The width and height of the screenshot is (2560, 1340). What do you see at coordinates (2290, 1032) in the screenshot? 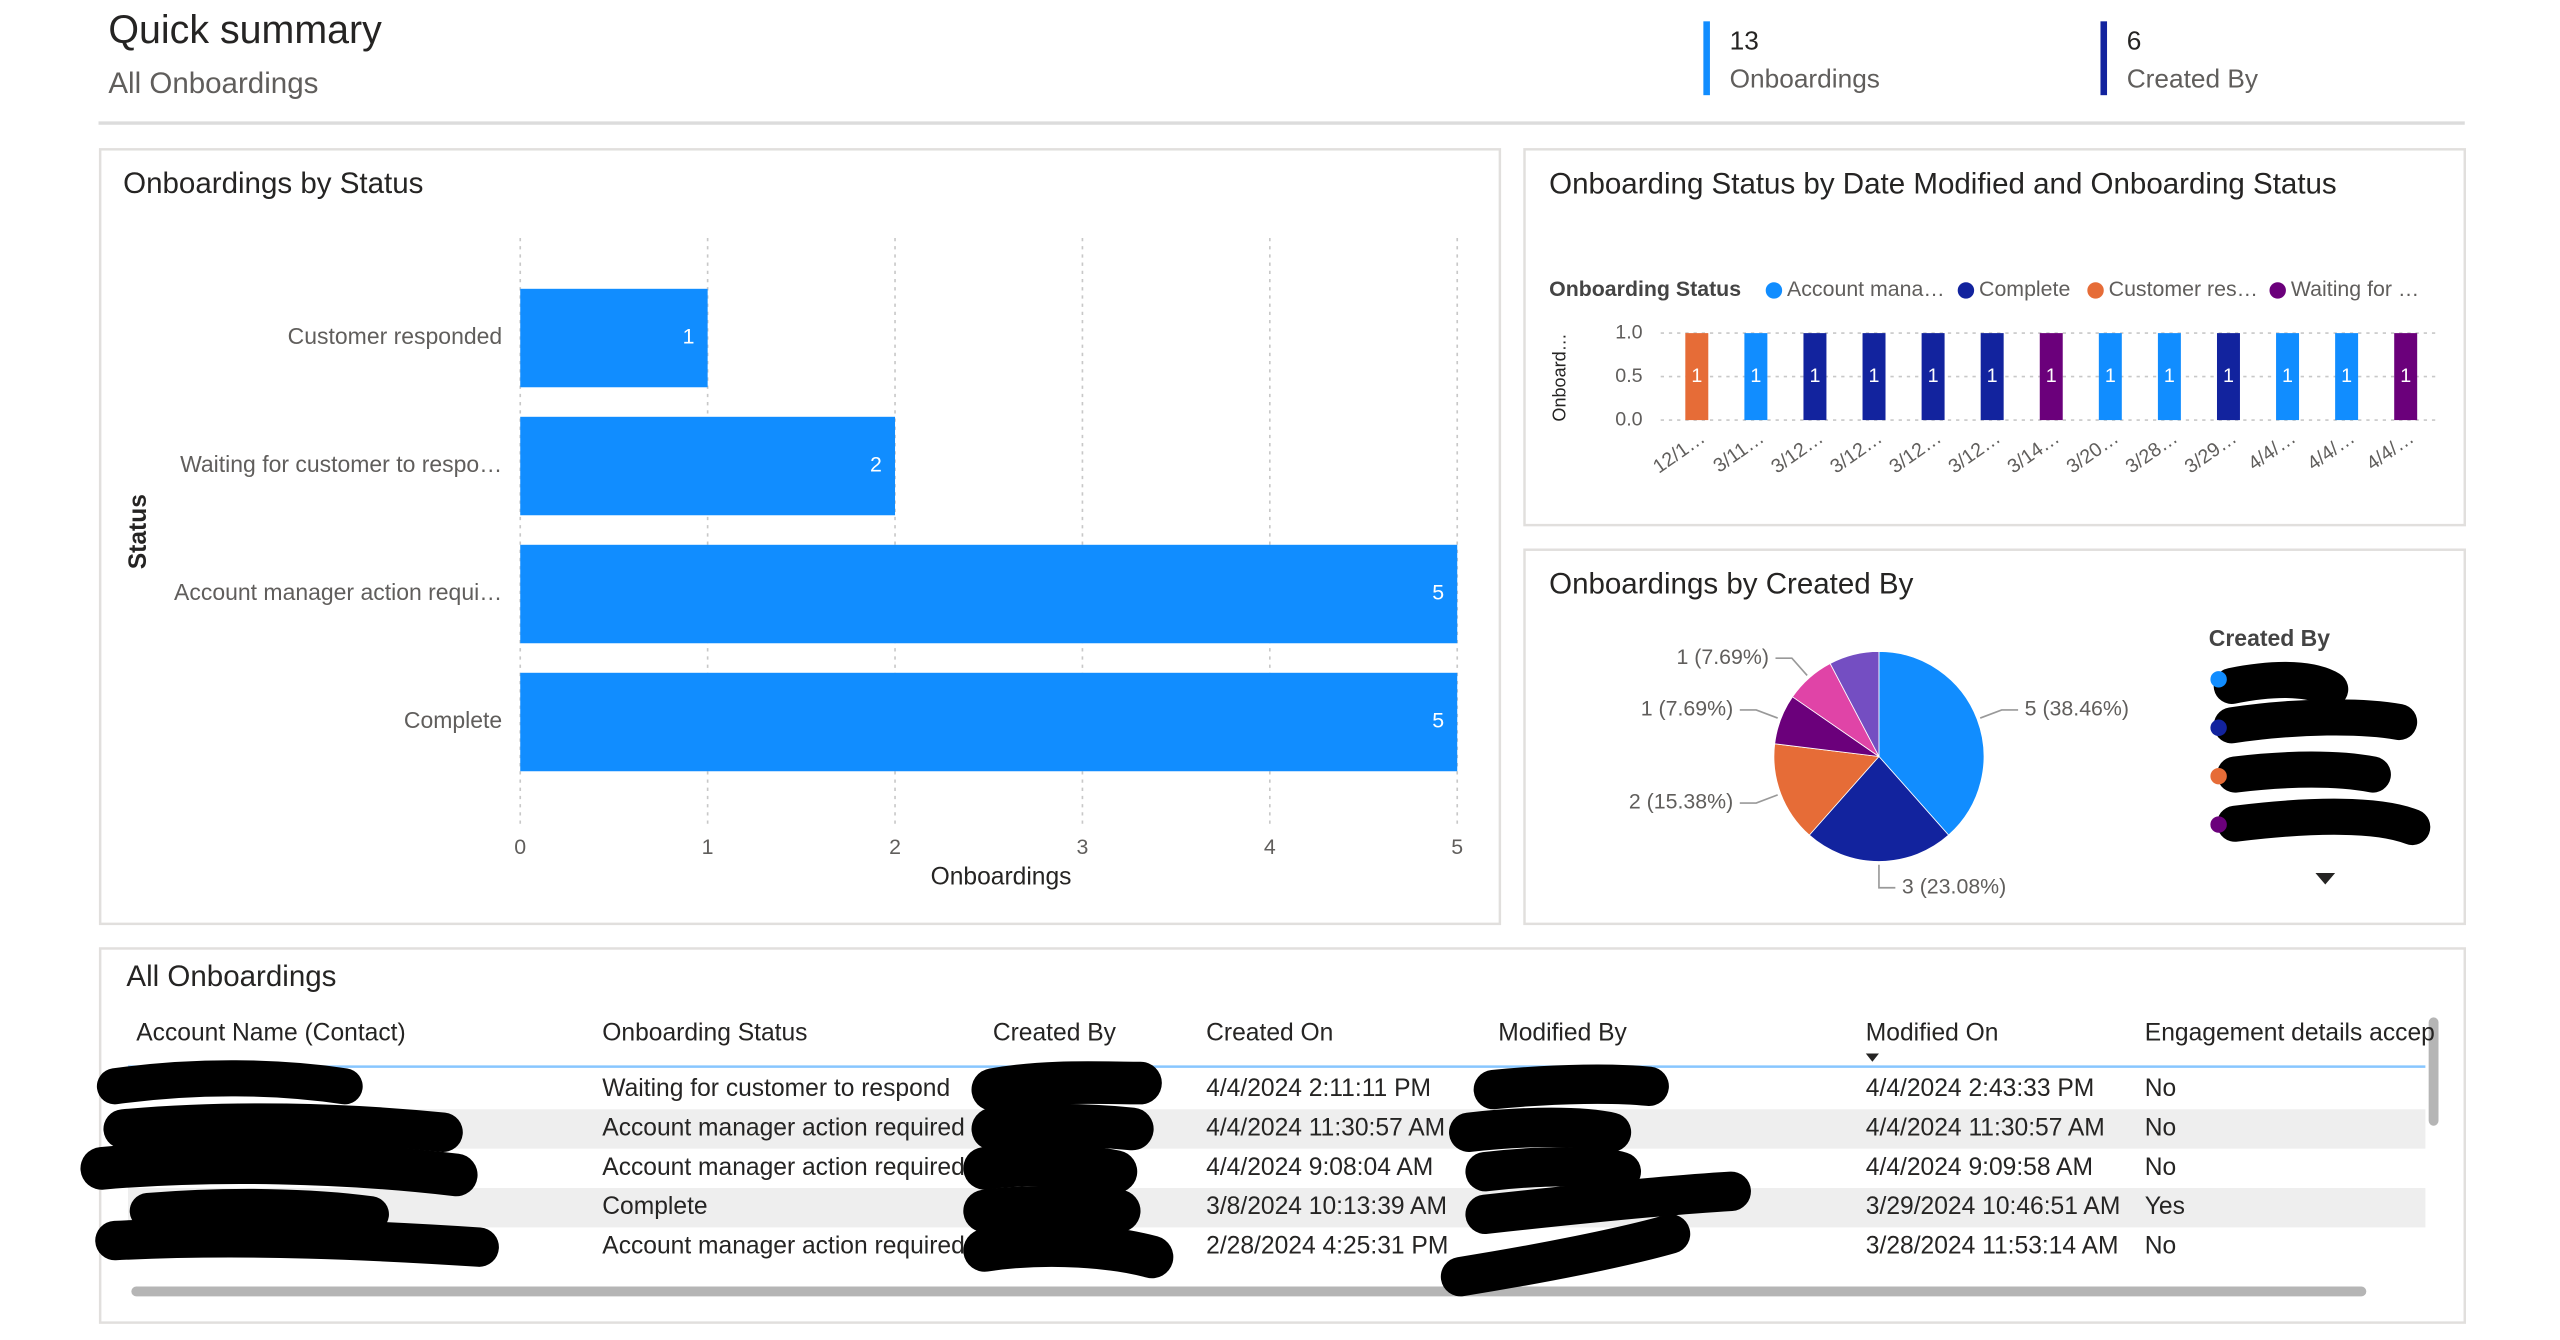
I see `column-header: Engagement details accep` at bounding box center [2290, 1032].